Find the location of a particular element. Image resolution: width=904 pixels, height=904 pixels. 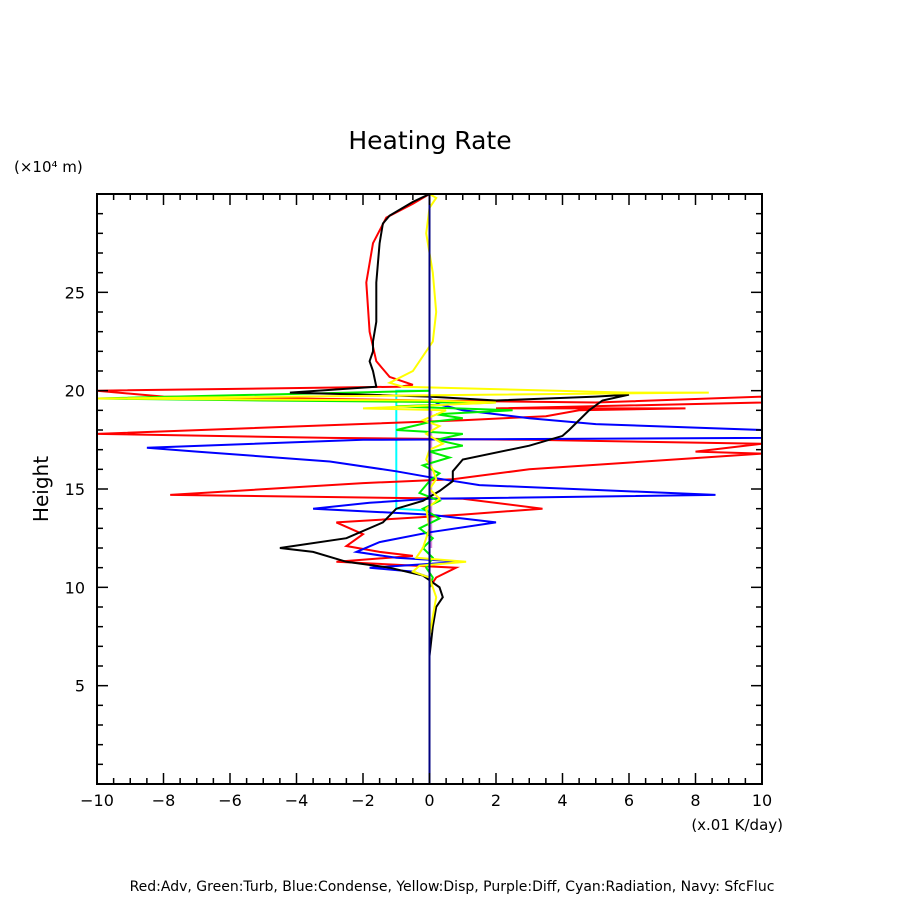

y-tick-label: 10 is located at coordinates (75, 587).